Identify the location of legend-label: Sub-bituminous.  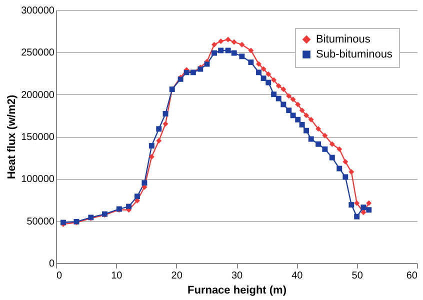
(354, 54).